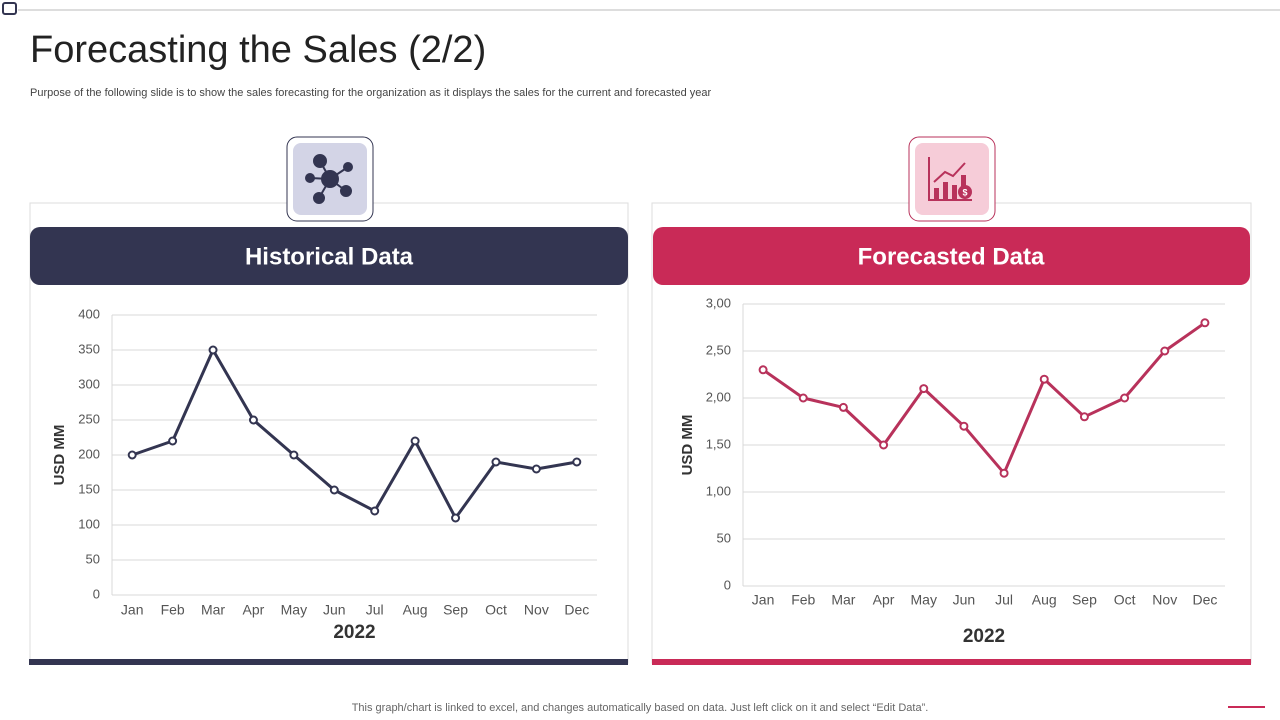 The width and height of the screenshot is (1280, 720). I want to click on y-tick-label: 300, so click(89, 383).